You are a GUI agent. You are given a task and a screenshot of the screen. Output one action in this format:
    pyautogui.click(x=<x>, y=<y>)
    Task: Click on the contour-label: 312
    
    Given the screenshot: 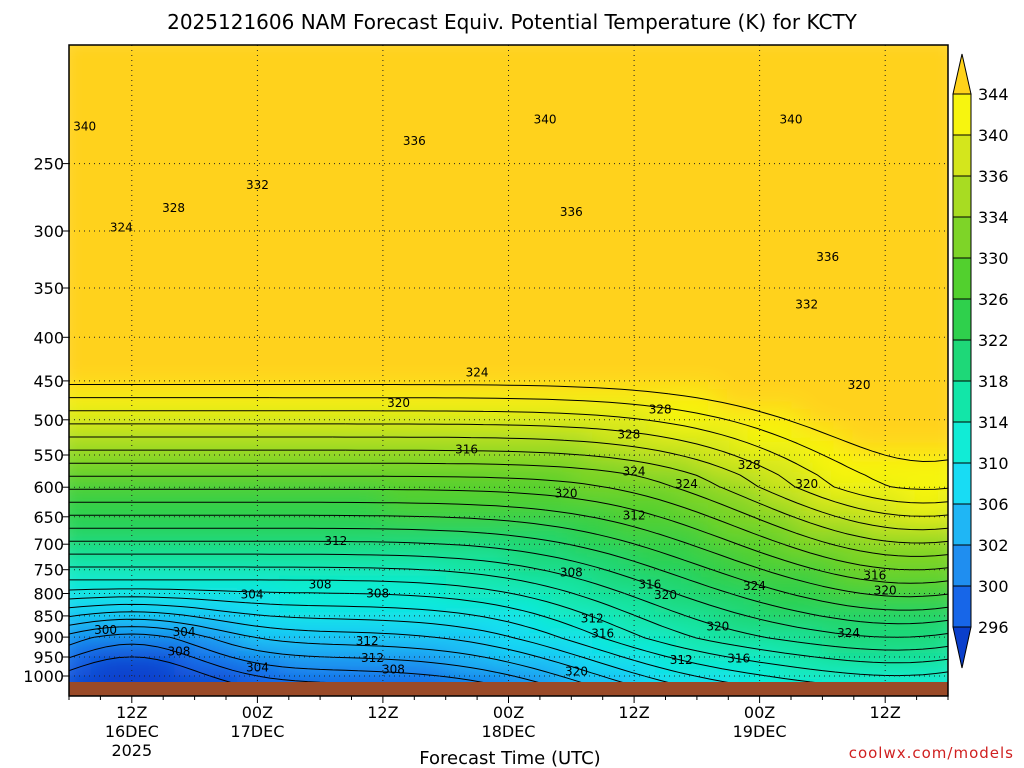 What is the action you would take?
    pyautogui.click(x=592, y=619)
    